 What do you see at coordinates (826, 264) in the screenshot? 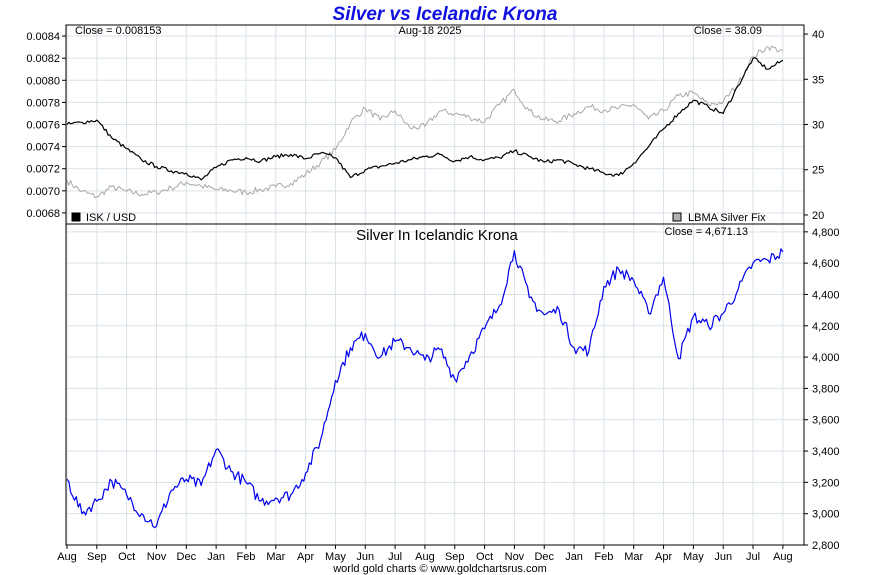
I see `bottom-right-tick-label: 4,600` at bounding box center [826, 264].